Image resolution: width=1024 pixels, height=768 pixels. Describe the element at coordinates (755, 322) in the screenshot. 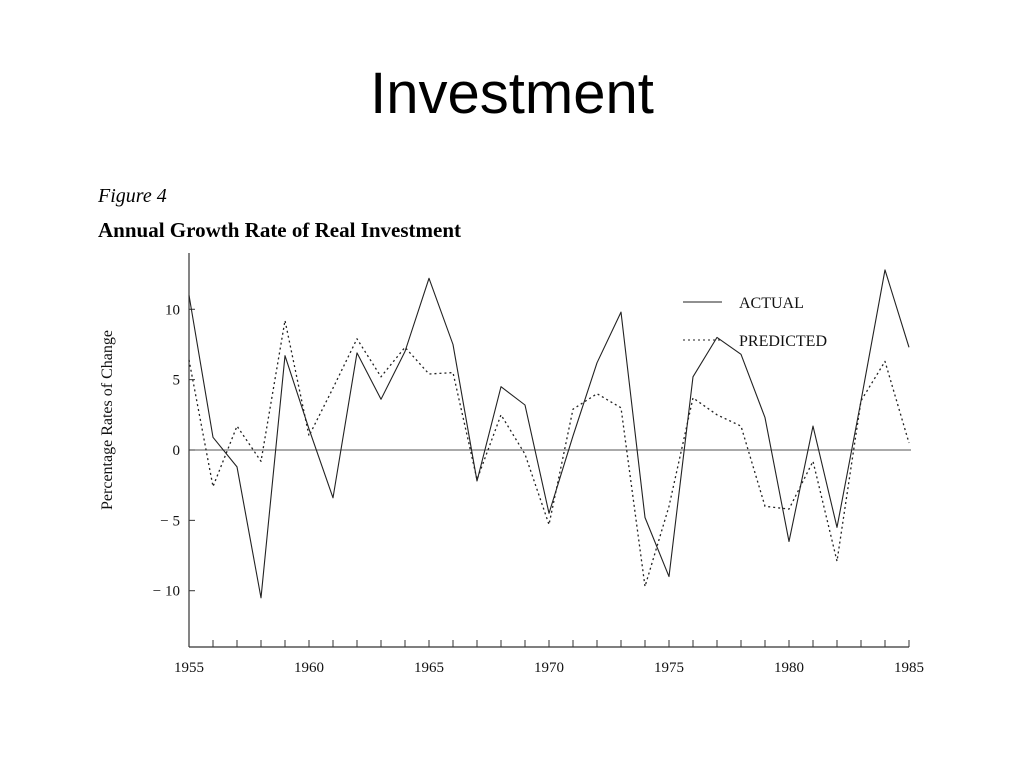

I see `chart-legend: ACTUAL PREDICTED` at that location.